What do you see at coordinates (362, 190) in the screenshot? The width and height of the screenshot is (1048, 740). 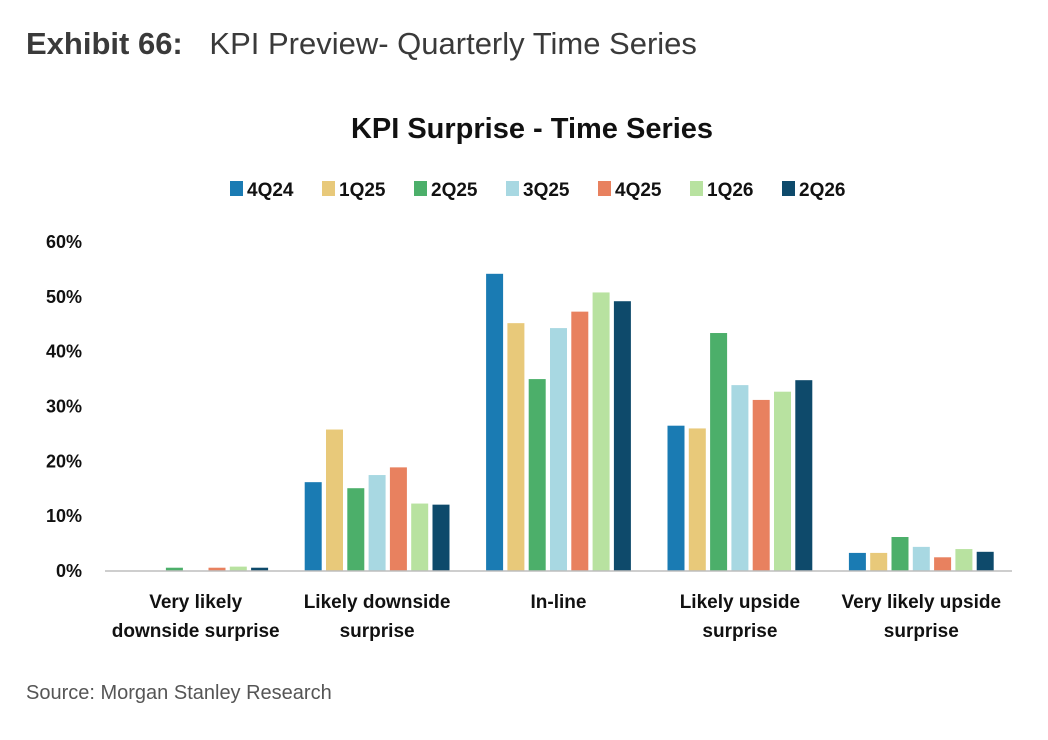 I see `legend-label-1q25: 1Q25` at bounding box center [362, 190].